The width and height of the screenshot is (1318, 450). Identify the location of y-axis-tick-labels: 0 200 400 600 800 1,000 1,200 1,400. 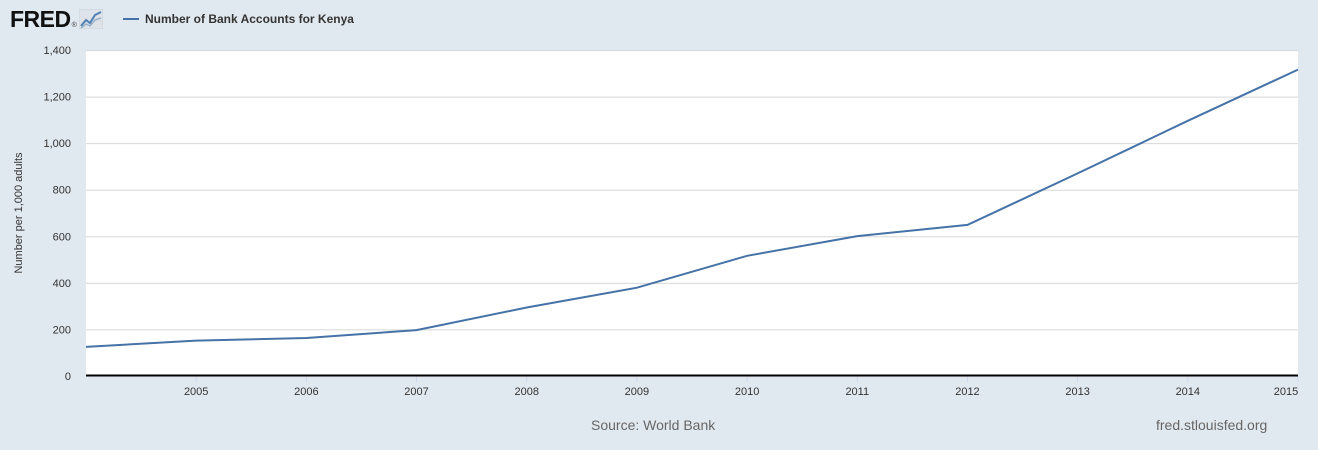
(57, 214).